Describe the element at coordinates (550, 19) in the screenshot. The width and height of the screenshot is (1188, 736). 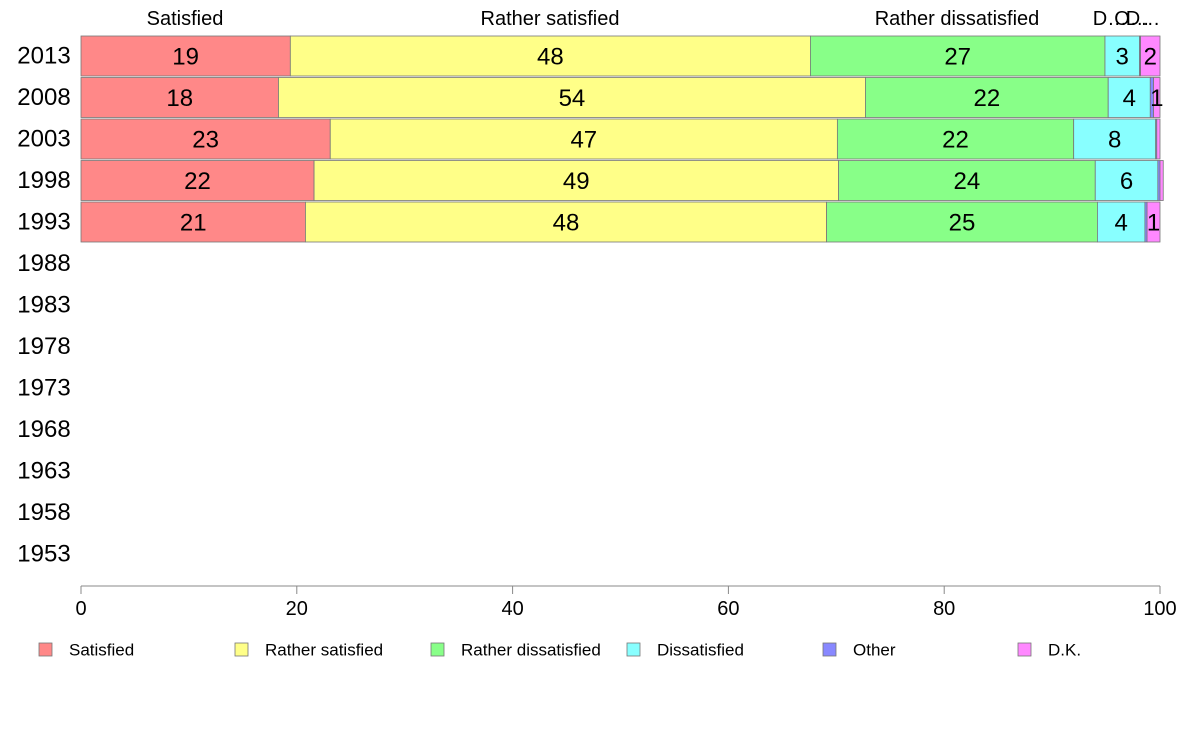
I see `top-series-label: Rather satisfied` at that location.